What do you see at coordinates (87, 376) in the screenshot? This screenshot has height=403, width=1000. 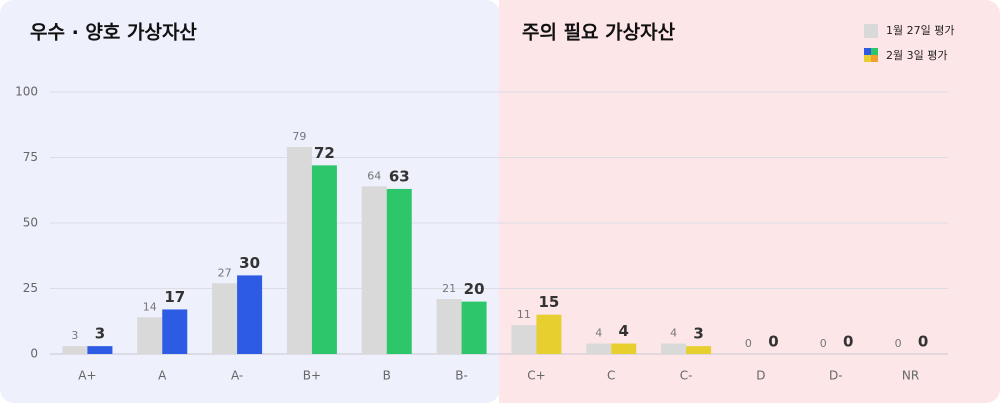 I see `x-tick-label: A+` at bounding box center [87, 376].